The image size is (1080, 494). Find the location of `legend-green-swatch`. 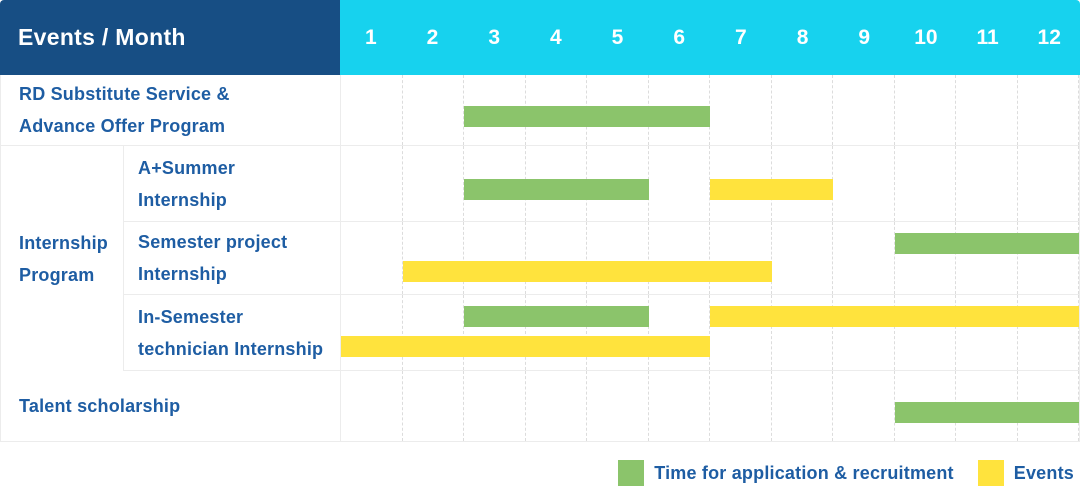

legend-green-swatch is located at coordinates (631, 473).